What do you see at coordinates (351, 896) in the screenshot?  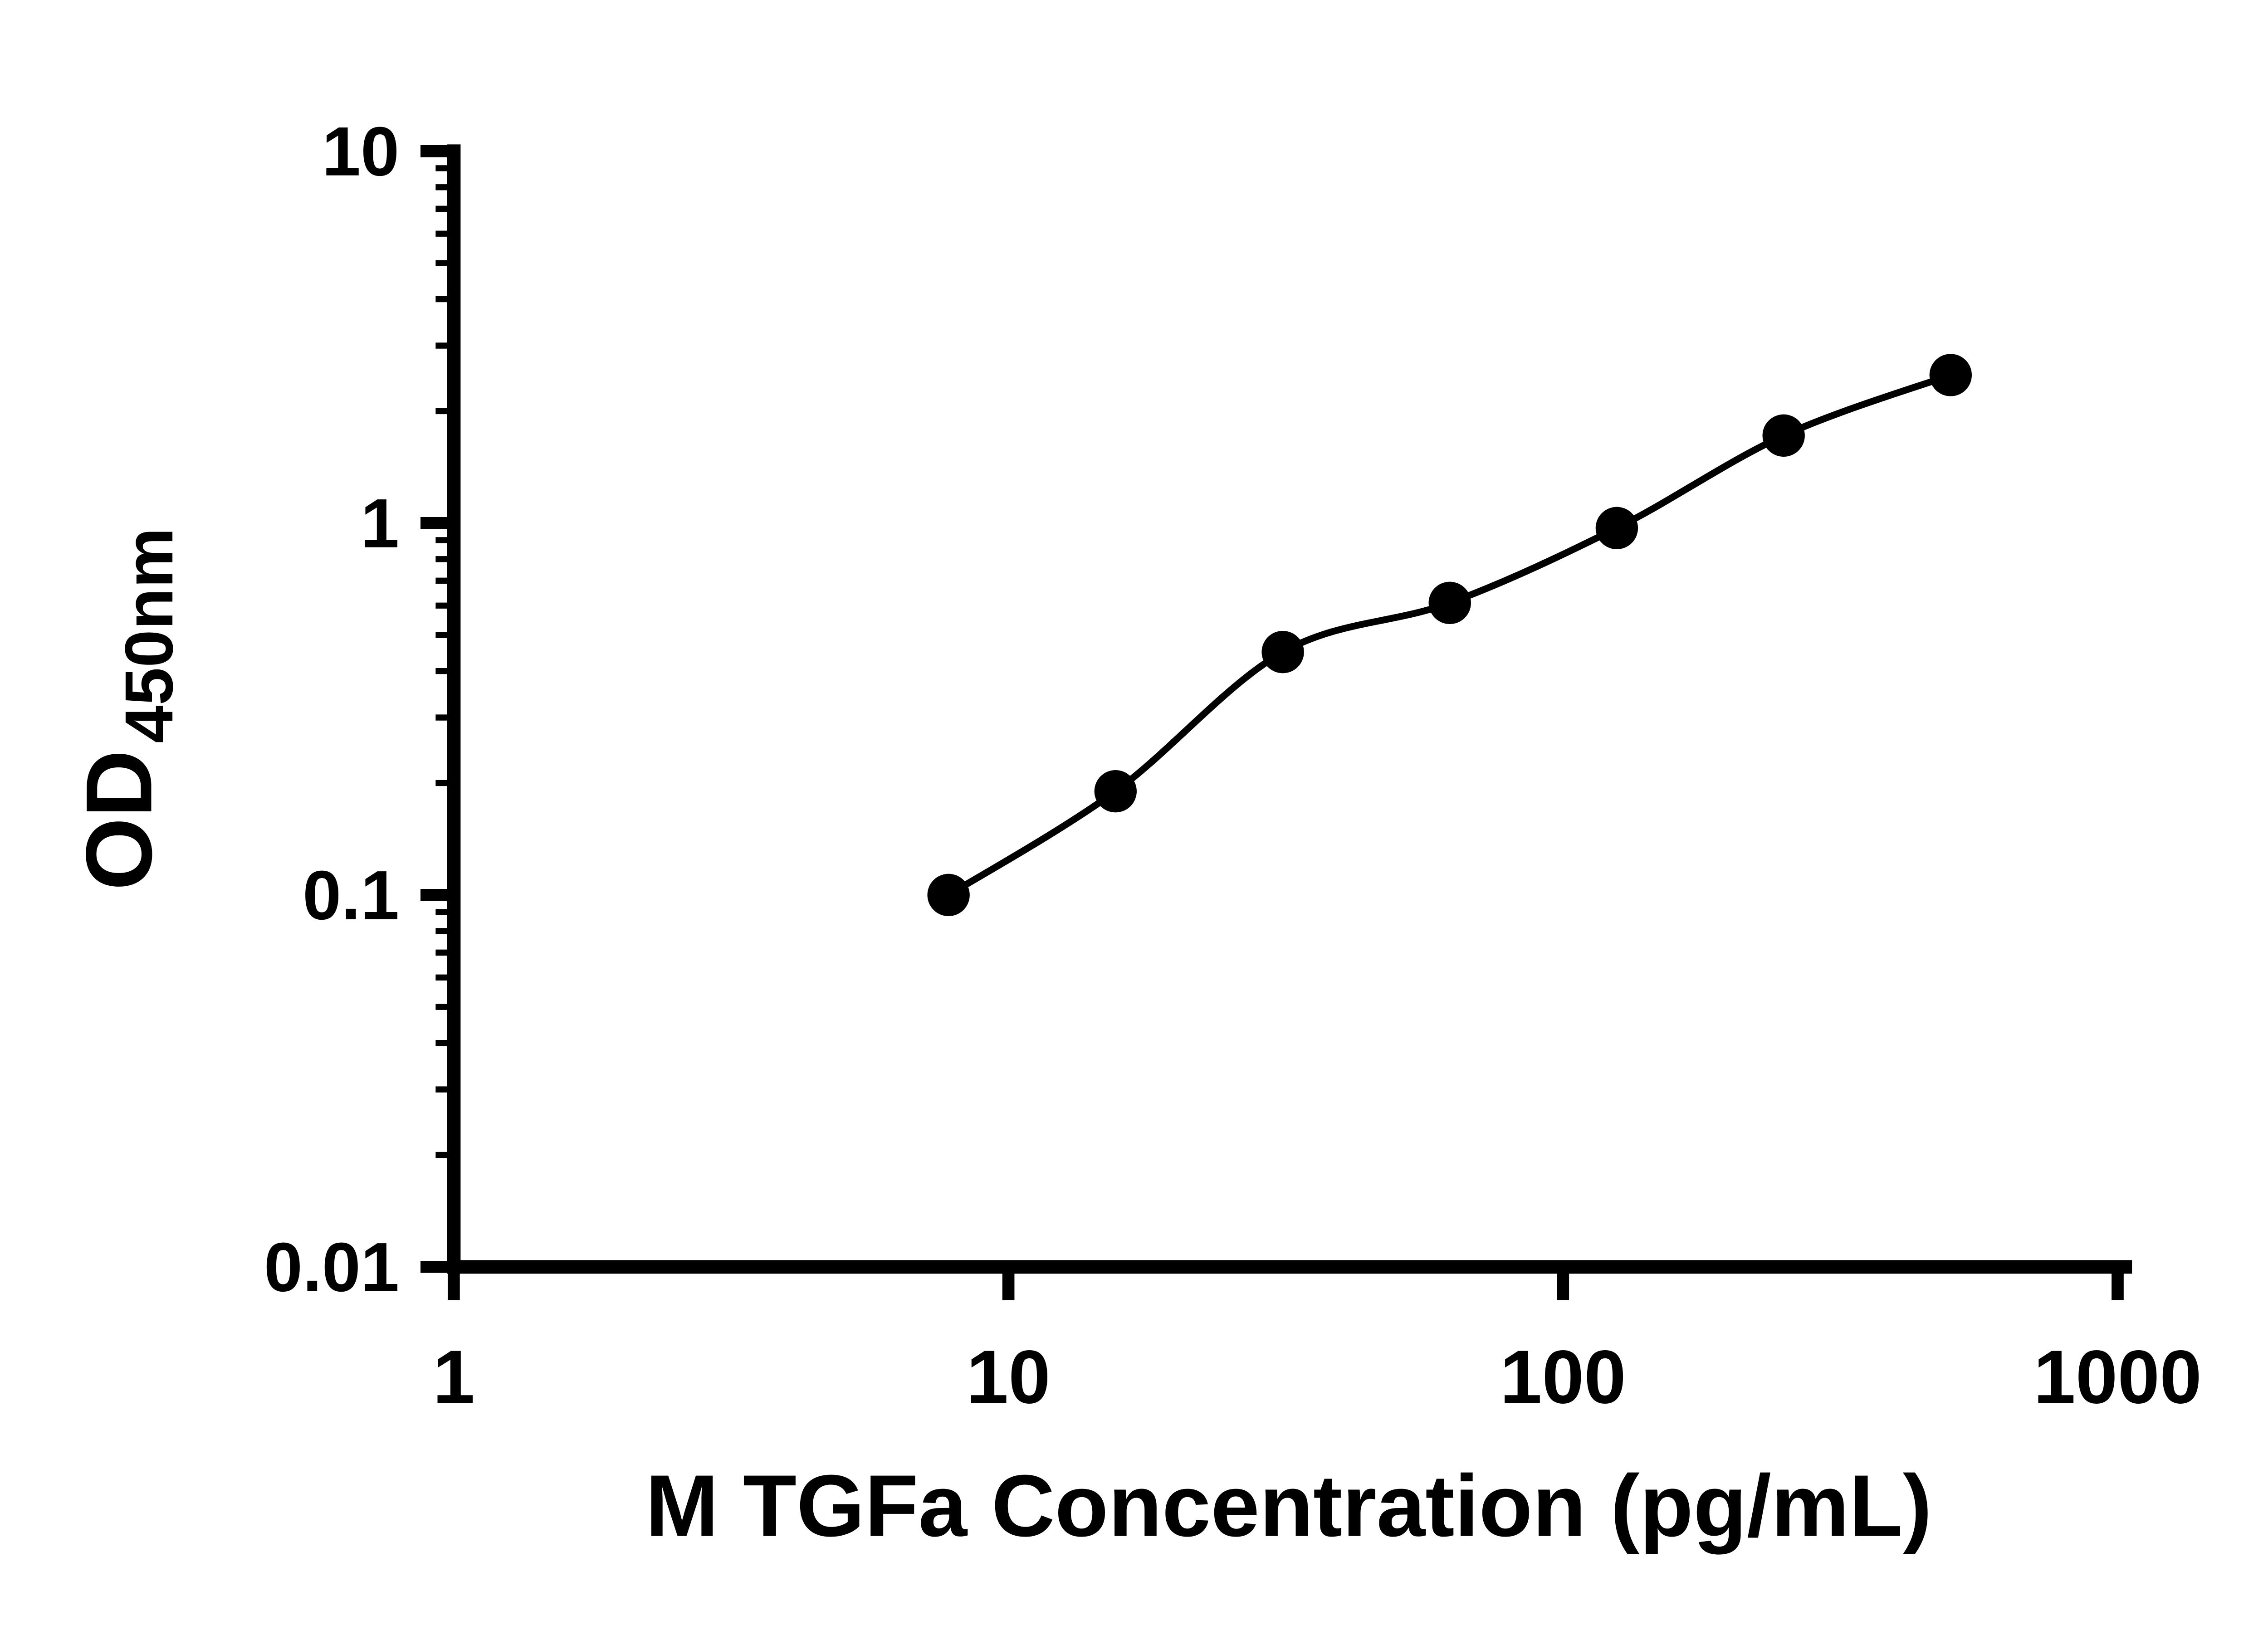 I see `y-tick-label: 0.1` at bounding box center [351, 896].